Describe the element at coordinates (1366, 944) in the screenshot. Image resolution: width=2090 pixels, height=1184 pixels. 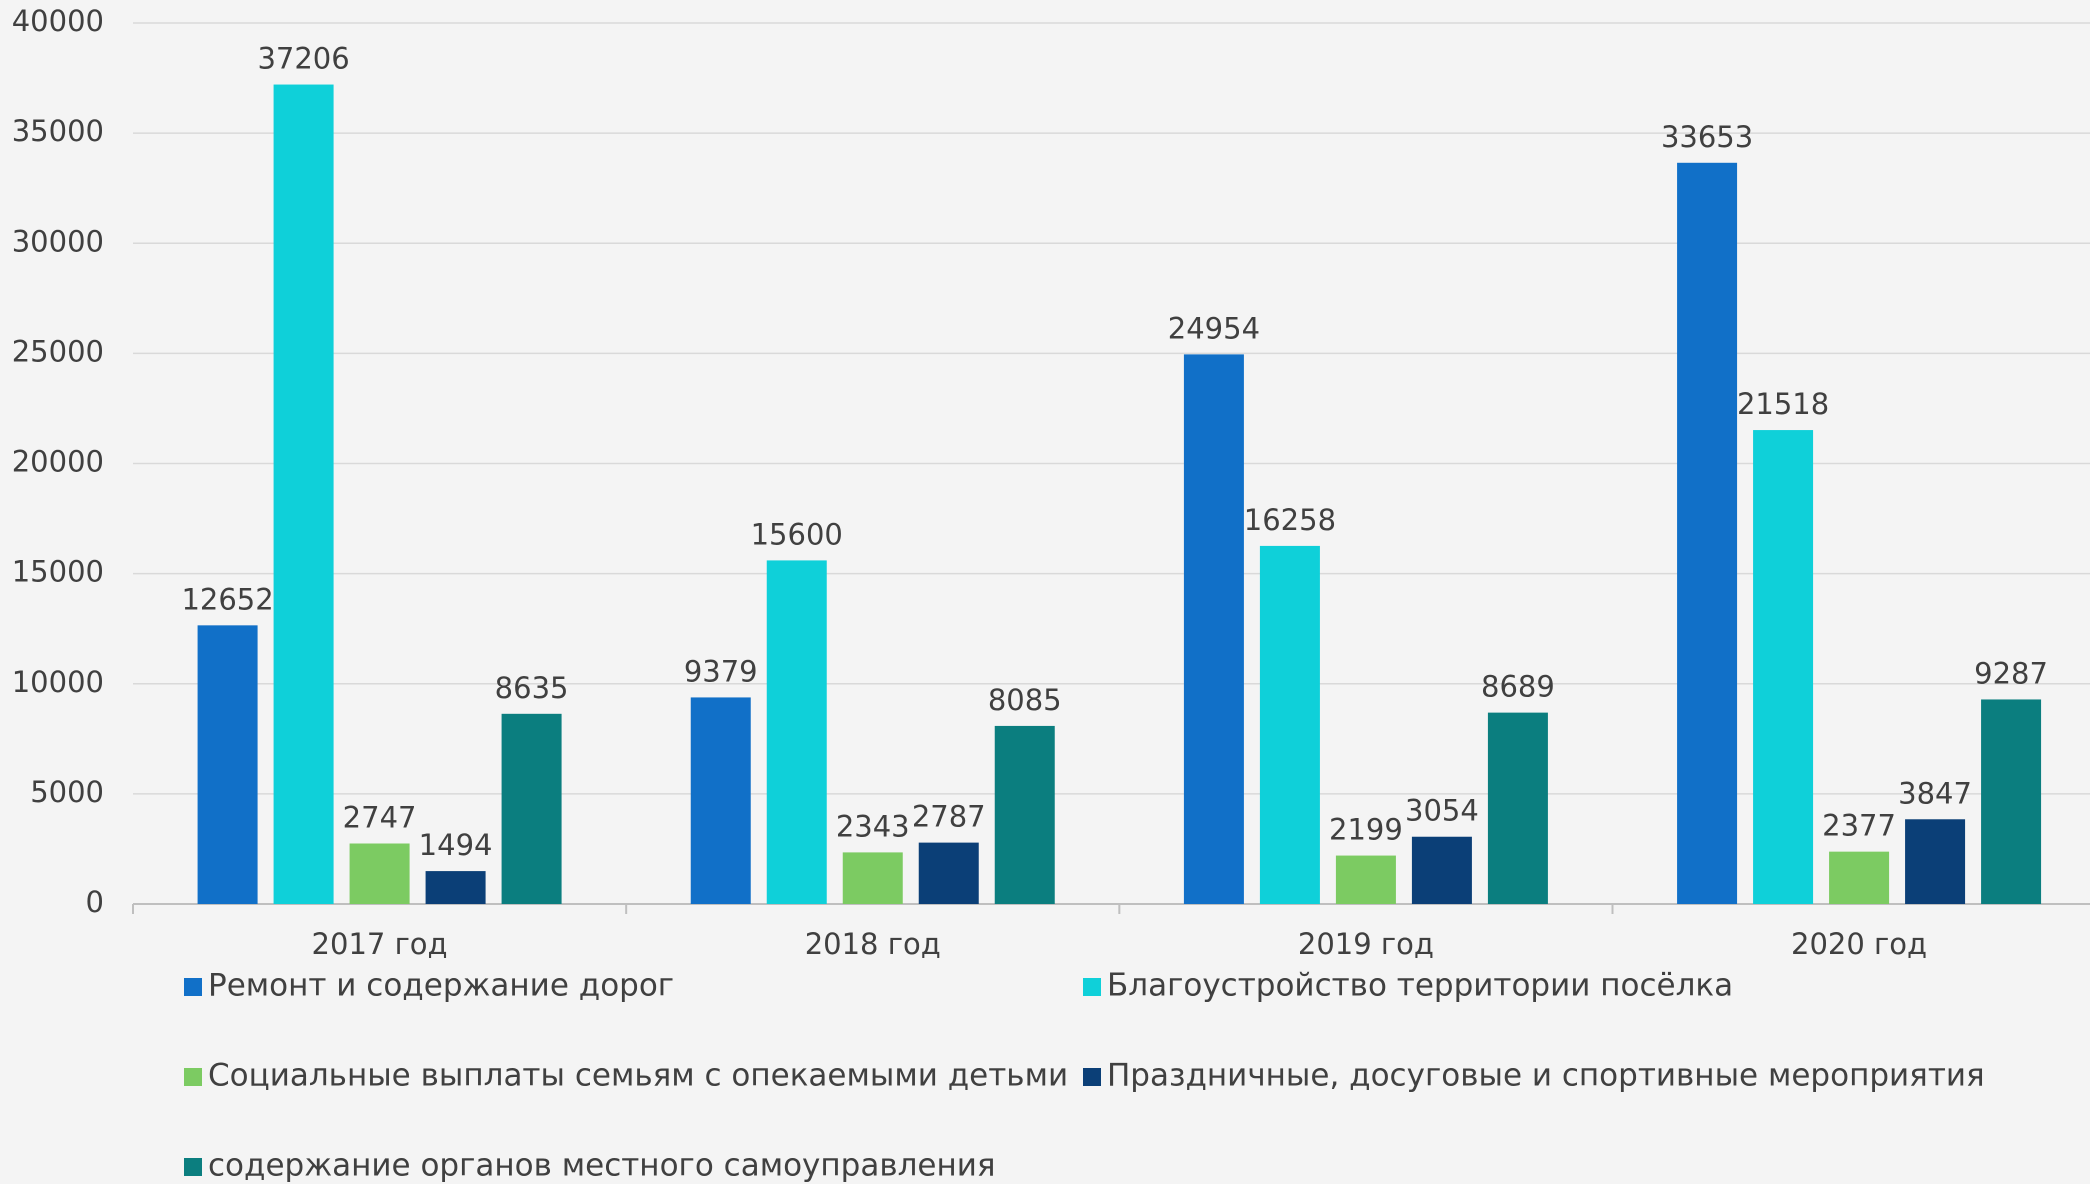
I see `x-tick-label: 2019 год` at that location.